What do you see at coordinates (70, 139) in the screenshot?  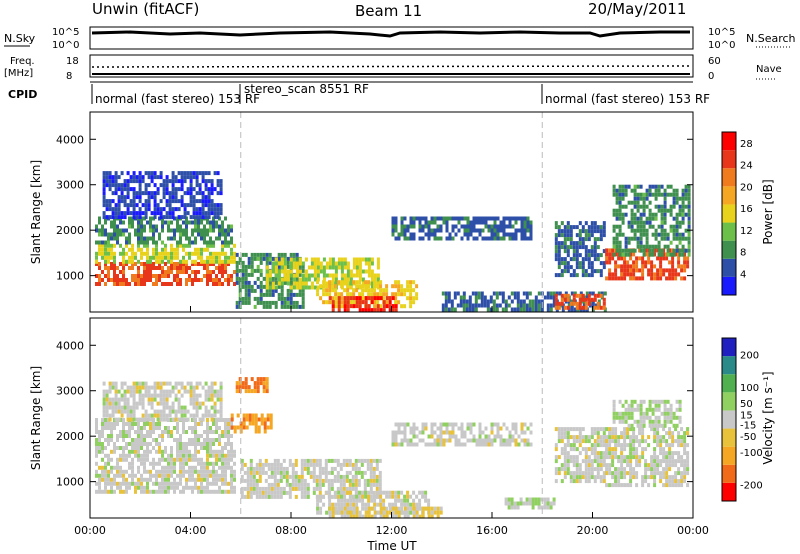 I see `power-ytick-label: 4000` at bounding box center [70, 139].